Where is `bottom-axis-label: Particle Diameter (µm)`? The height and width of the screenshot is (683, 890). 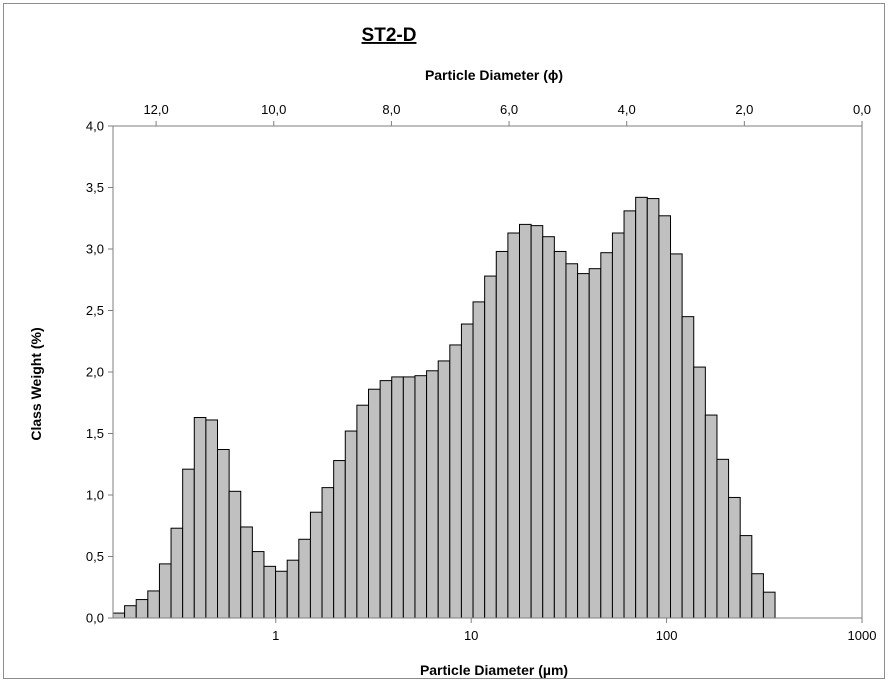 bottom-axis-label: Particle Diameter (µm) is located at coordinates (494, 670).